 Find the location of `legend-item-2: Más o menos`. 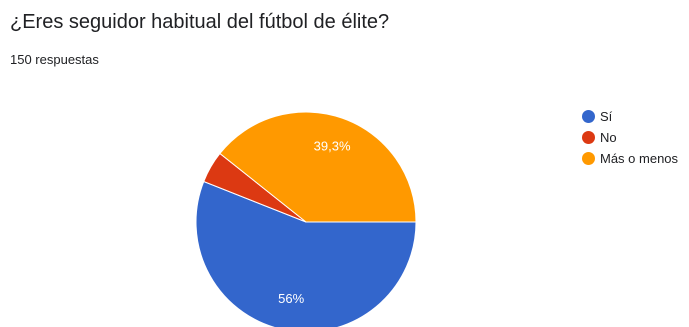

legend-item-2: Más o menos is located at coordinates (630, 158).